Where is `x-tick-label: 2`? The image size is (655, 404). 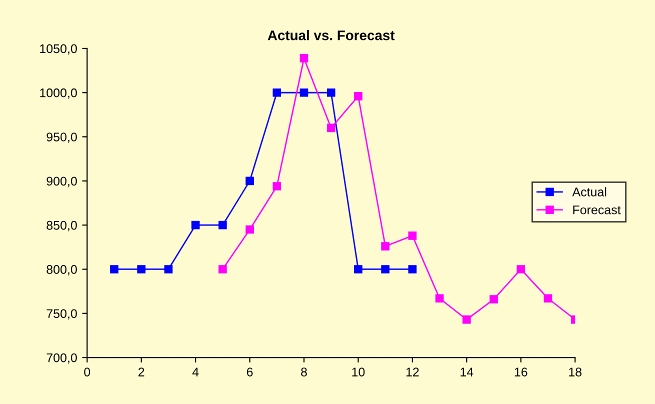 x-tick-label: 2 is located at coordinates (141, 372).